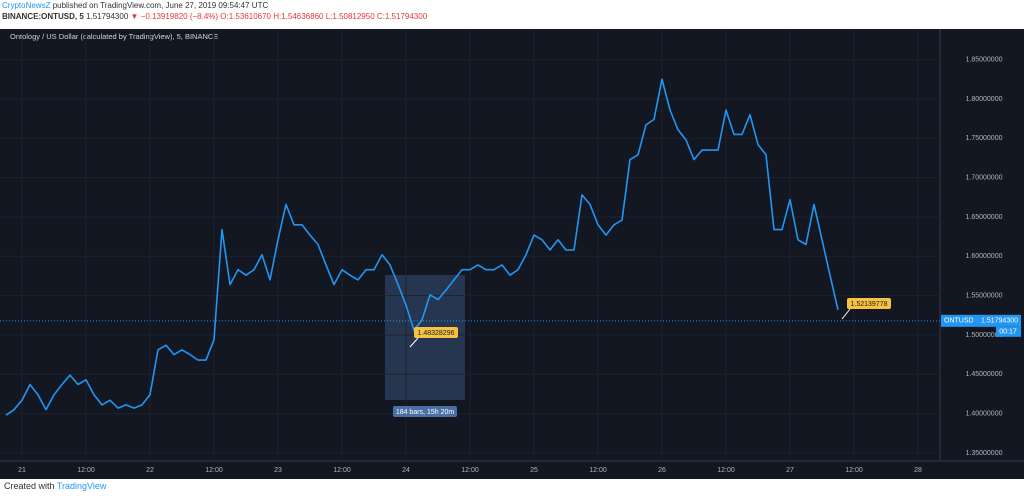 This screenshot has height=496, width=1024. Describe the element at coordinates (984, 256) in the screenshot. I see `y-tick-label: 1.60000000` at that location.